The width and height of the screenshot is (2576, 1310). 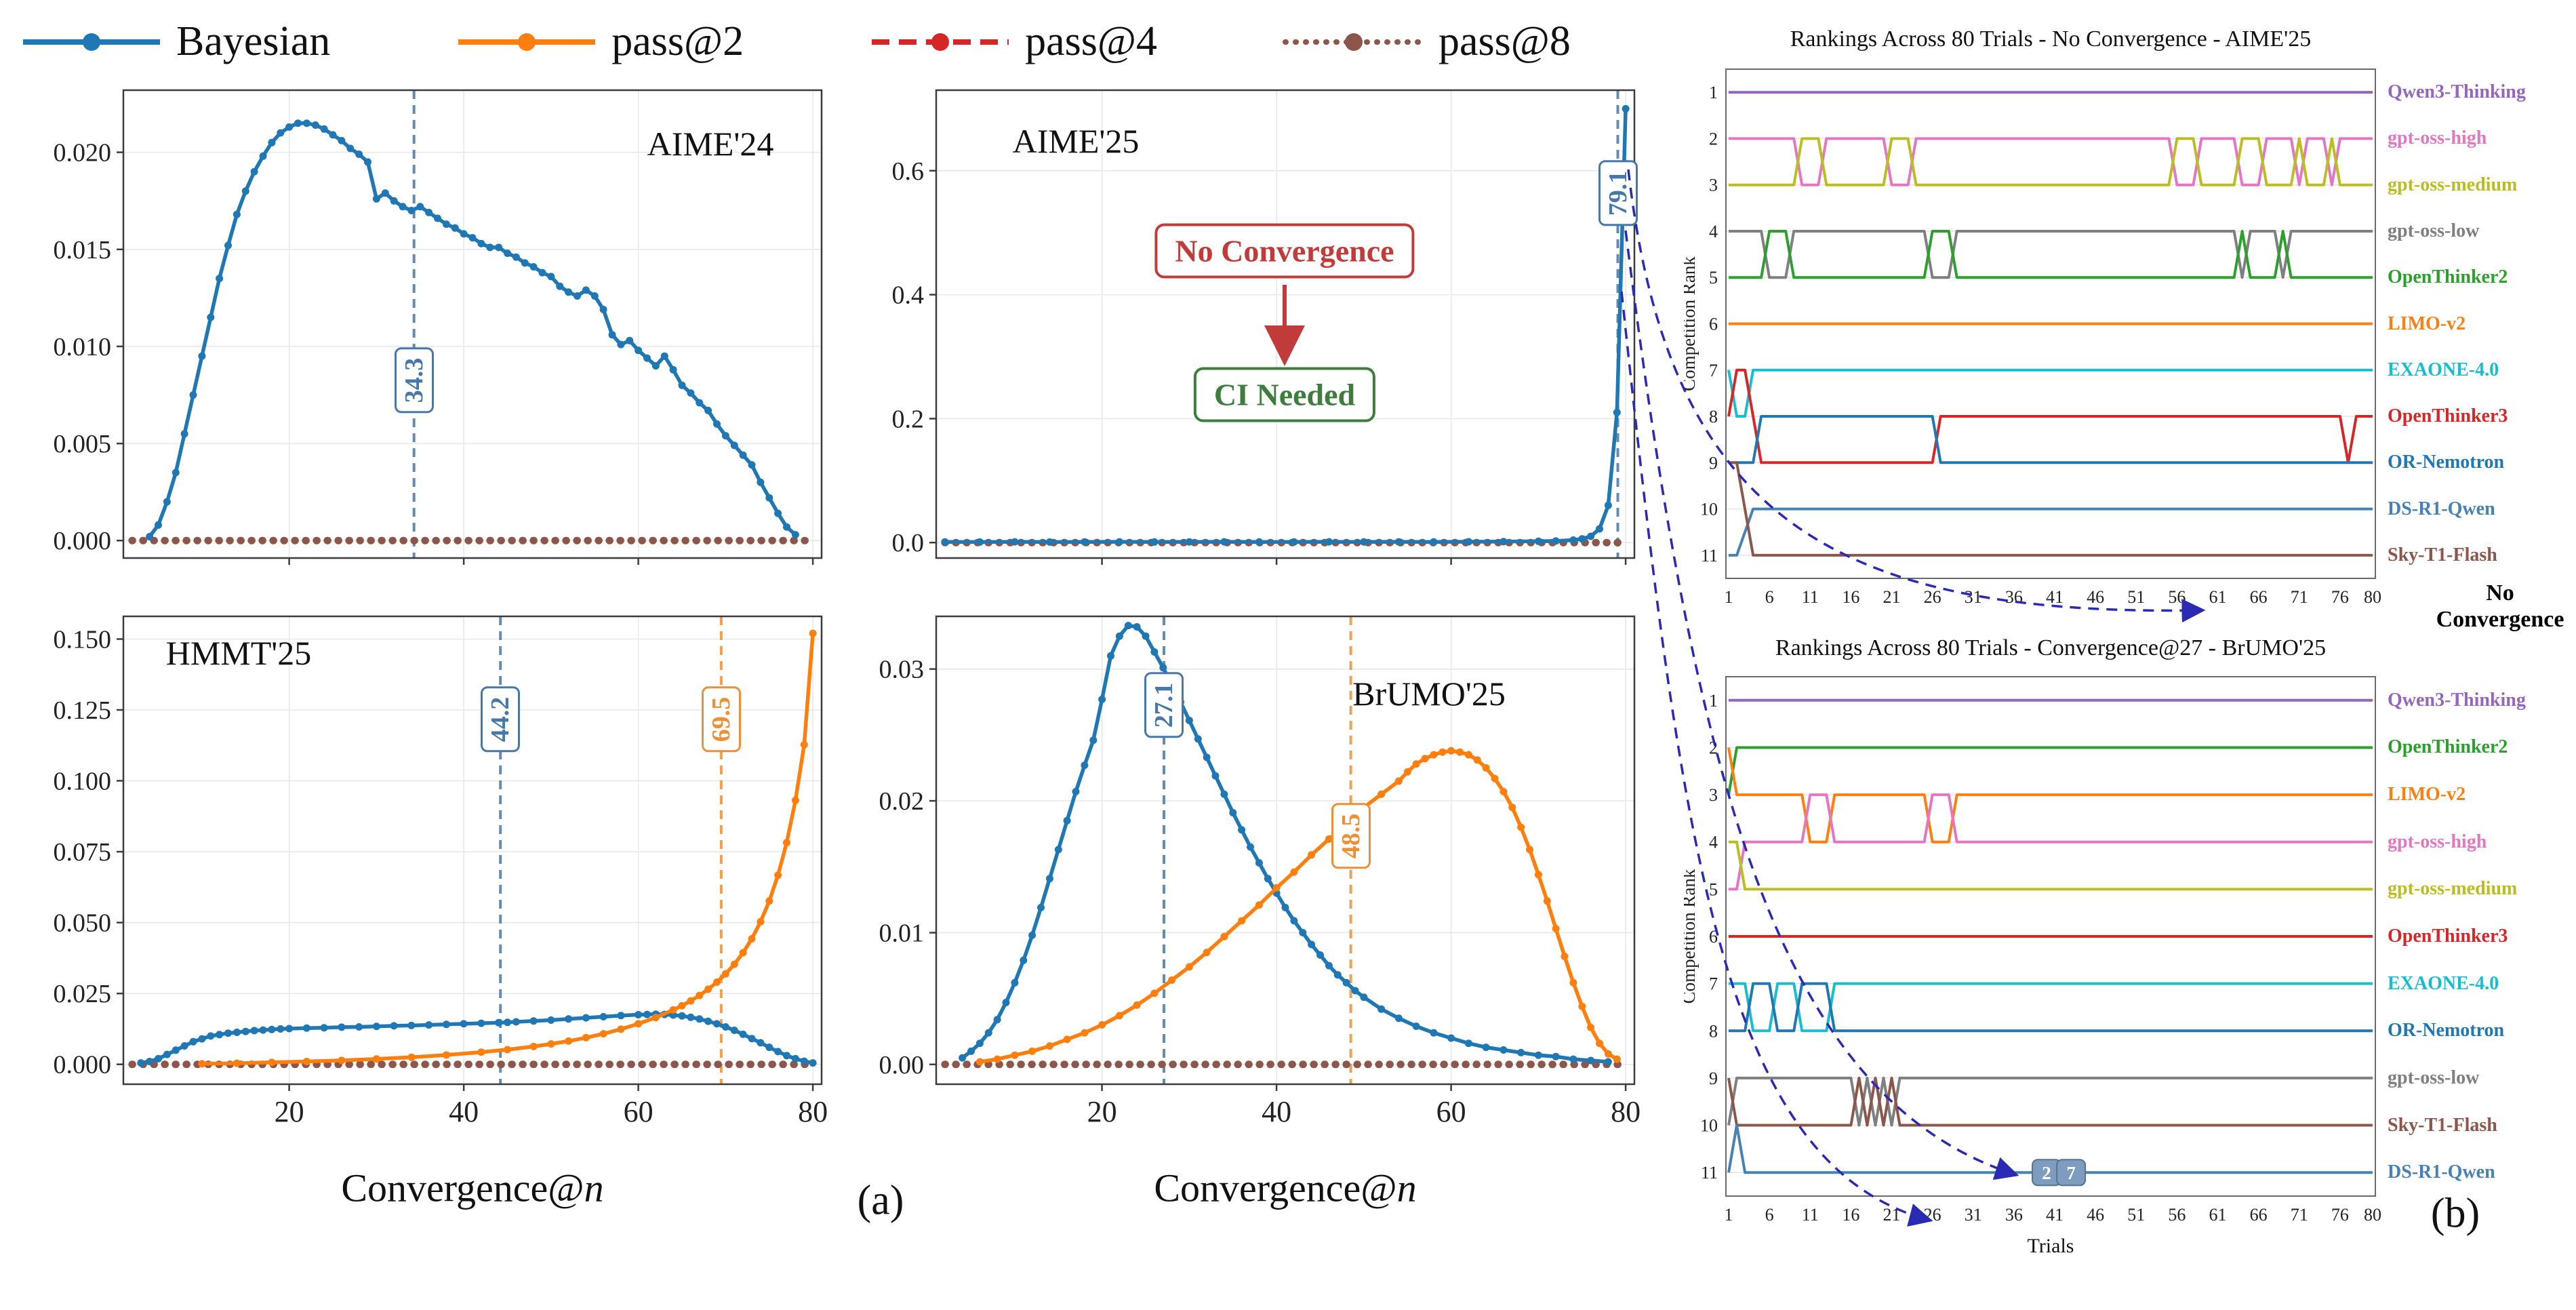 I want to click on legend-label: pass@2, so click(x=677, y=41).